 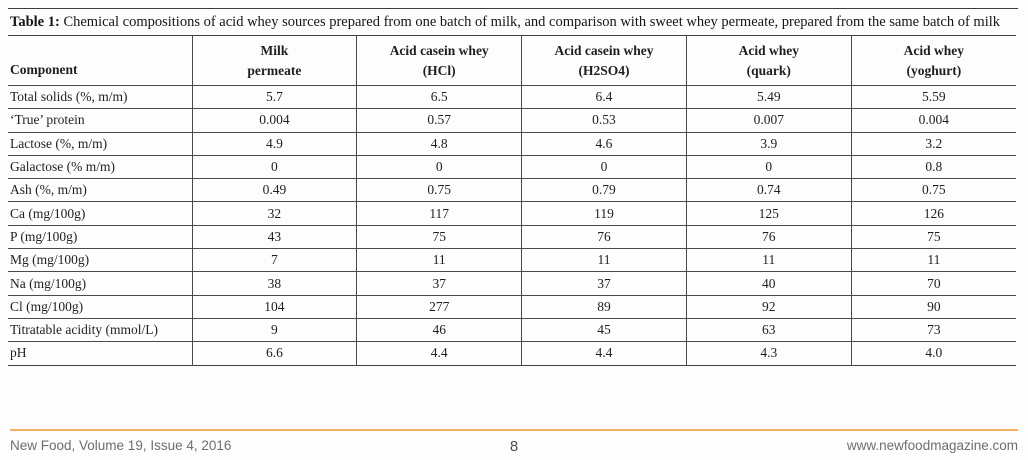 What do you see at coordinates (932, 445) in the screenshot?
I see `footer-website: www.newfoodmagazine.com` at bounding box center [932, 445].